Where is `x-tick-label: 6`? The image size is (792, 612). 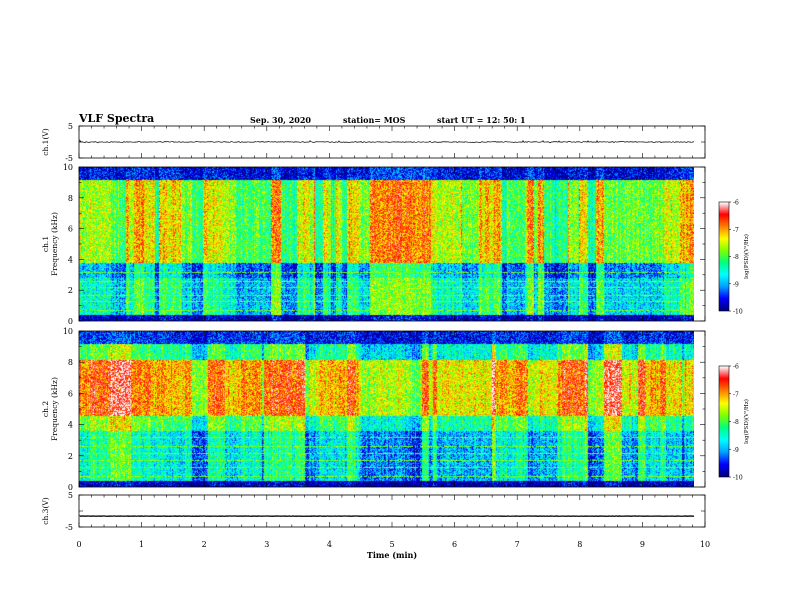
x-tick-label: 6 is located at coordinates (454, 544).